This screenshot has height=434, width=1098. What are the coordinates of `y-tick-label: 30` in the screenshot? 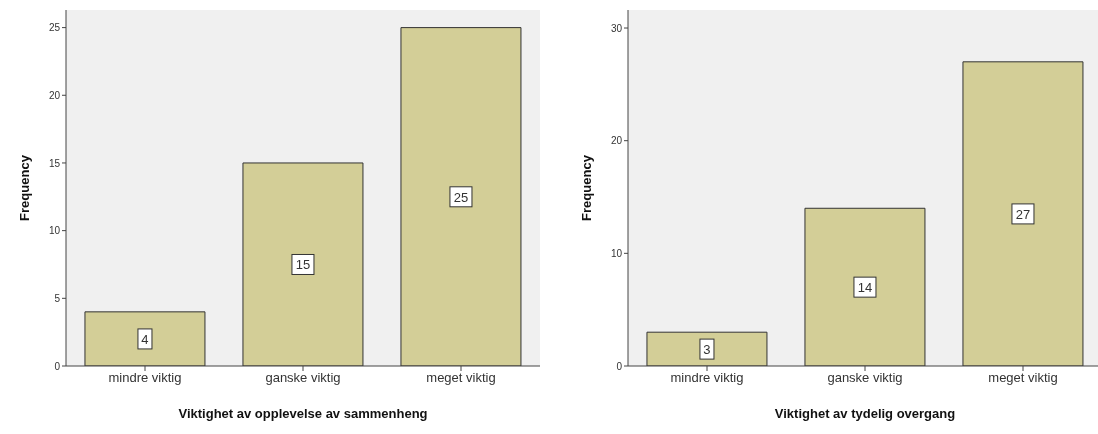 It's located at (616, 28).